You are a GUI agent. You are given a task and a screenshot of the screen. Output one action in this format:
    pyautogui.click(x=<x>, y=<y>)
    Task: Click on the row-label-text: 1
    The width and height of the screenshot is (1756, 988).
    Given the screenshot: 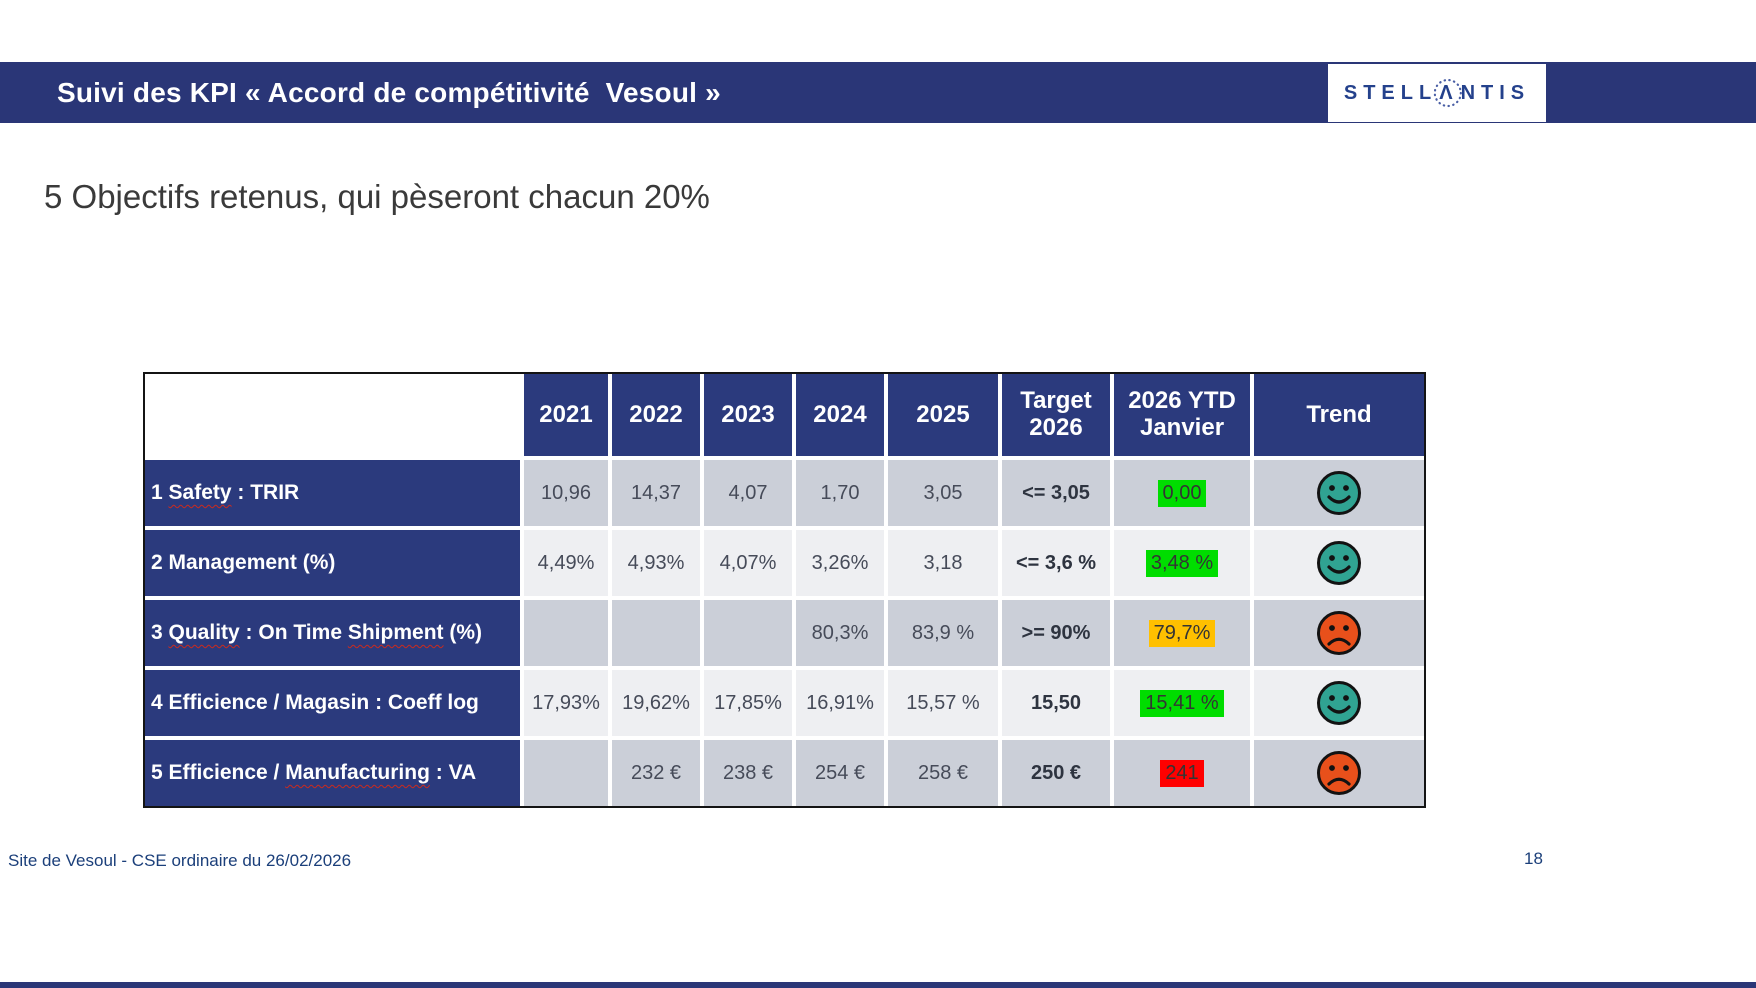 What is the action you would take?
    pyautogui.click(x=160, y=492)
    